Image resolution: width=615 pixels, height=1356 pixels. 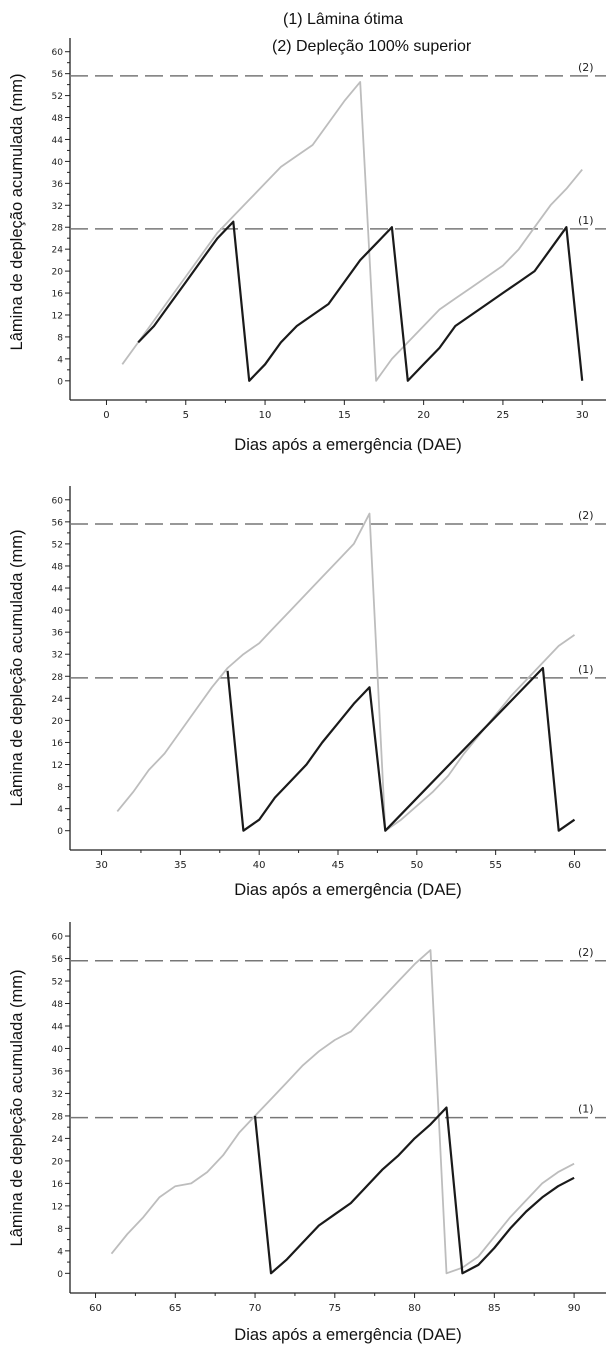 What do you see at coordinates (343, 19) in the screenshot?
I see `legend-line-1: (1) Lâmina ótima` at bounding box center [343, 19].